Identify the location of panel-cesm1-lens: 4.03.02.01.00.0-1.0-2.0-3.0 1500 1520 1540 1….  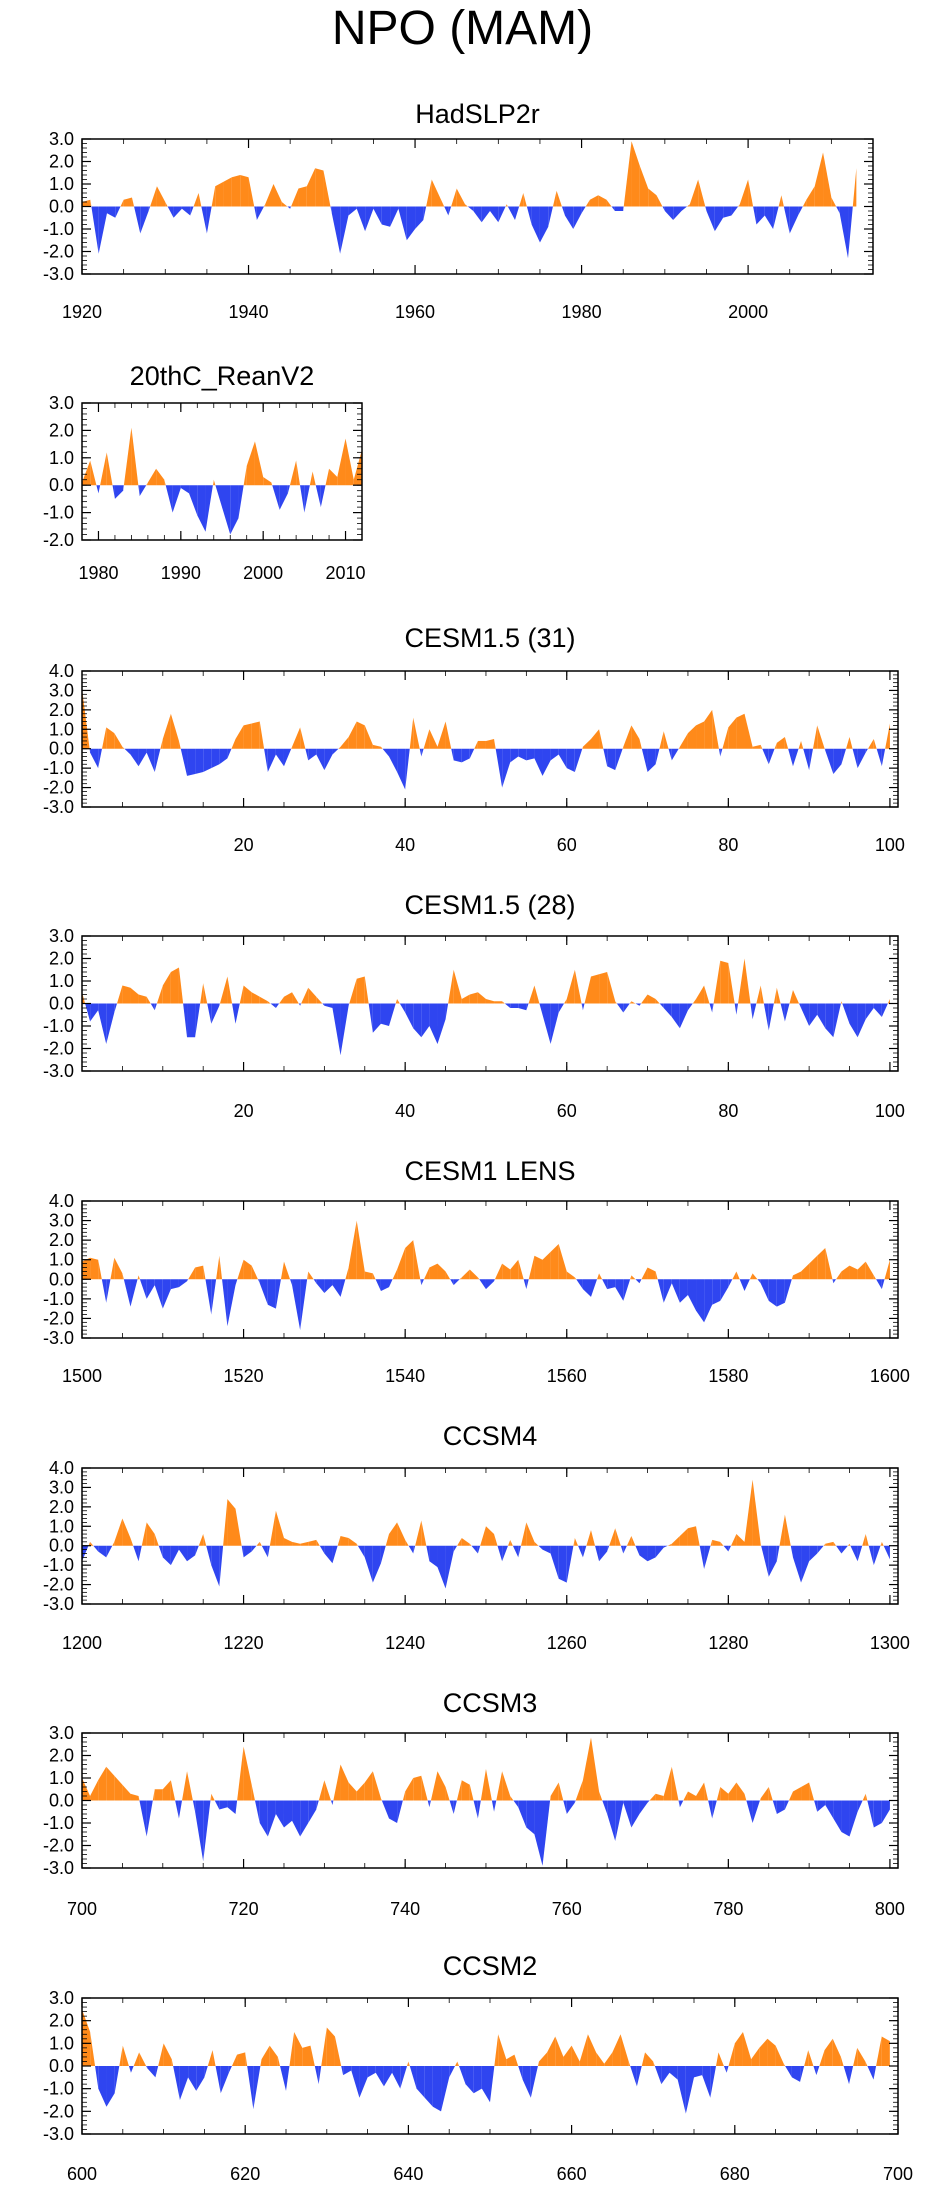
(476, 1271).